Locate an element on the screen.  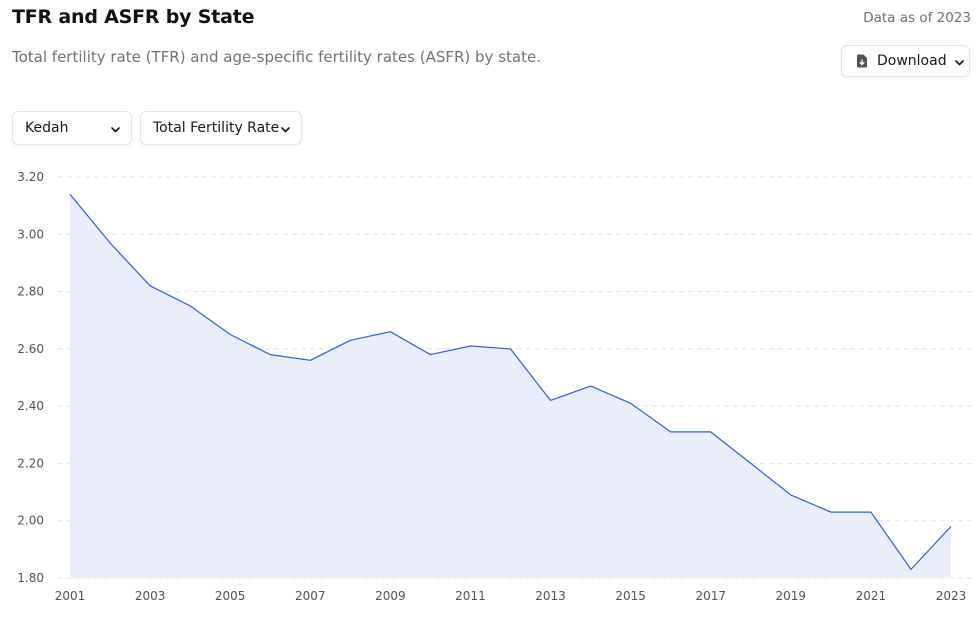
y-tick-label: 3.20 is located at coordinates (30, 177).